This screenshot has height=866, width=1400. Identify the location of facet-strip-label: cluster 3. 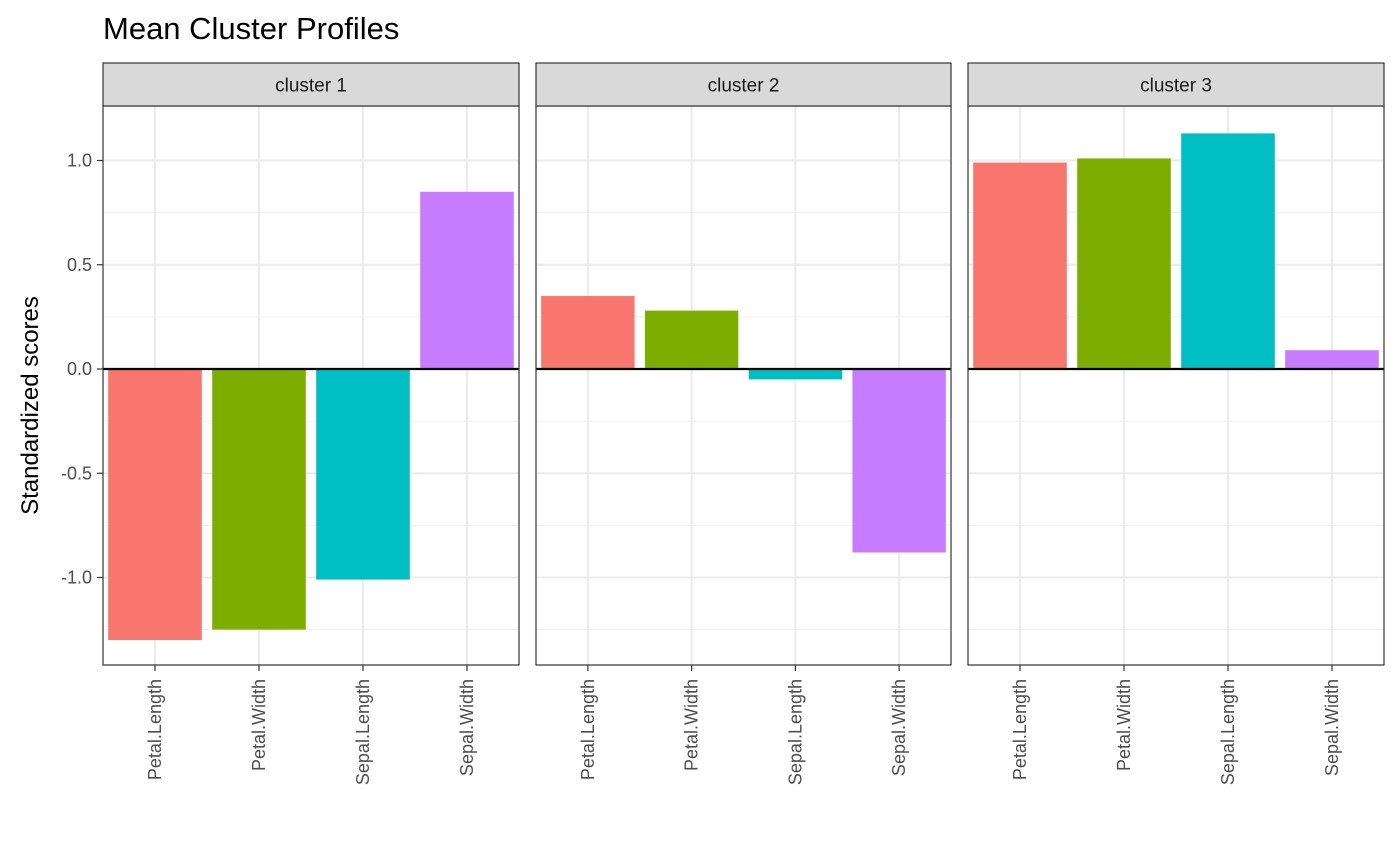
(1176, 86).